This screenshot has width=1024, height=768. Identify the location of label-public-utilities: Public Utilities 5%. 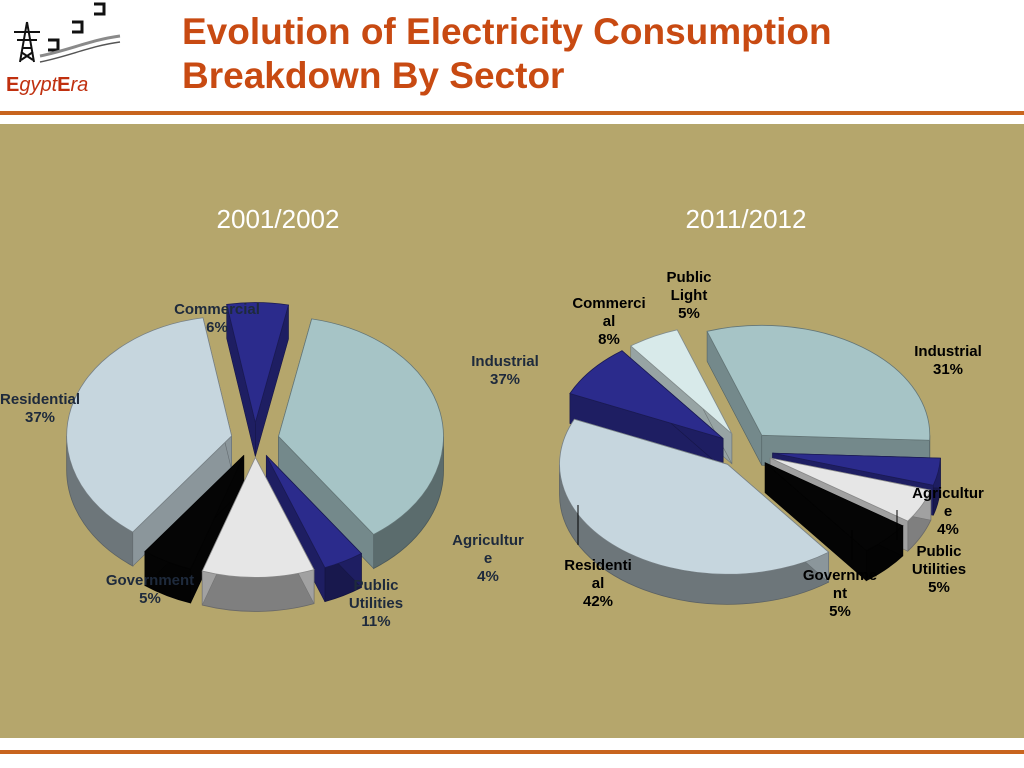
(939, 569).